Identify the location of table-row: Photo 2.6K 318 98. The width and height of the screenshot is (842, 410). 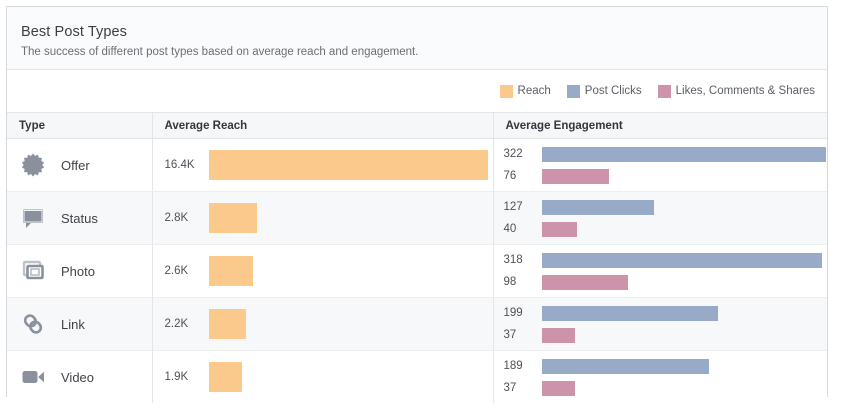
(417, 271).